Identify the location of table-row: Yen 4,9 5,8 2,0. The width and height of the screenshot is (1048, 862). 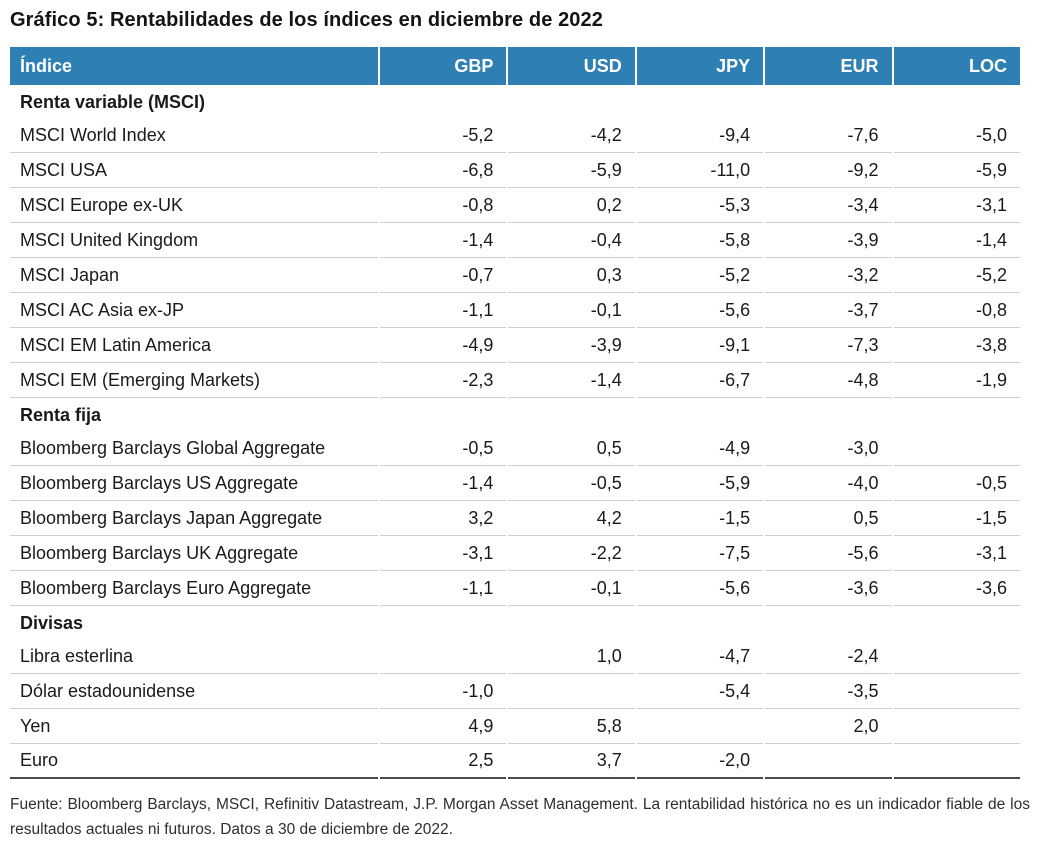
(515, 726).